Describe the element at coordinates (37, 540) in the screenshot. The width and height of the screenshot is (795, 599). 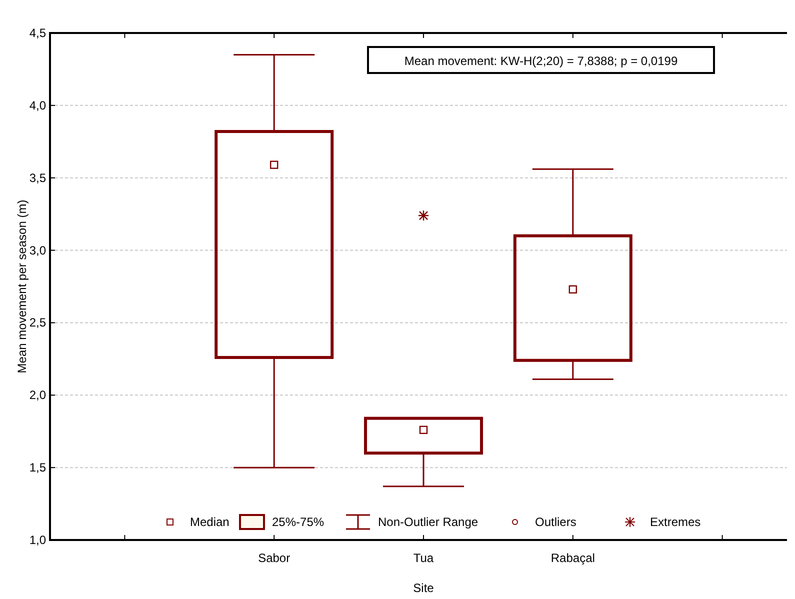
I see `y-tick-label: 1,0` at that location.